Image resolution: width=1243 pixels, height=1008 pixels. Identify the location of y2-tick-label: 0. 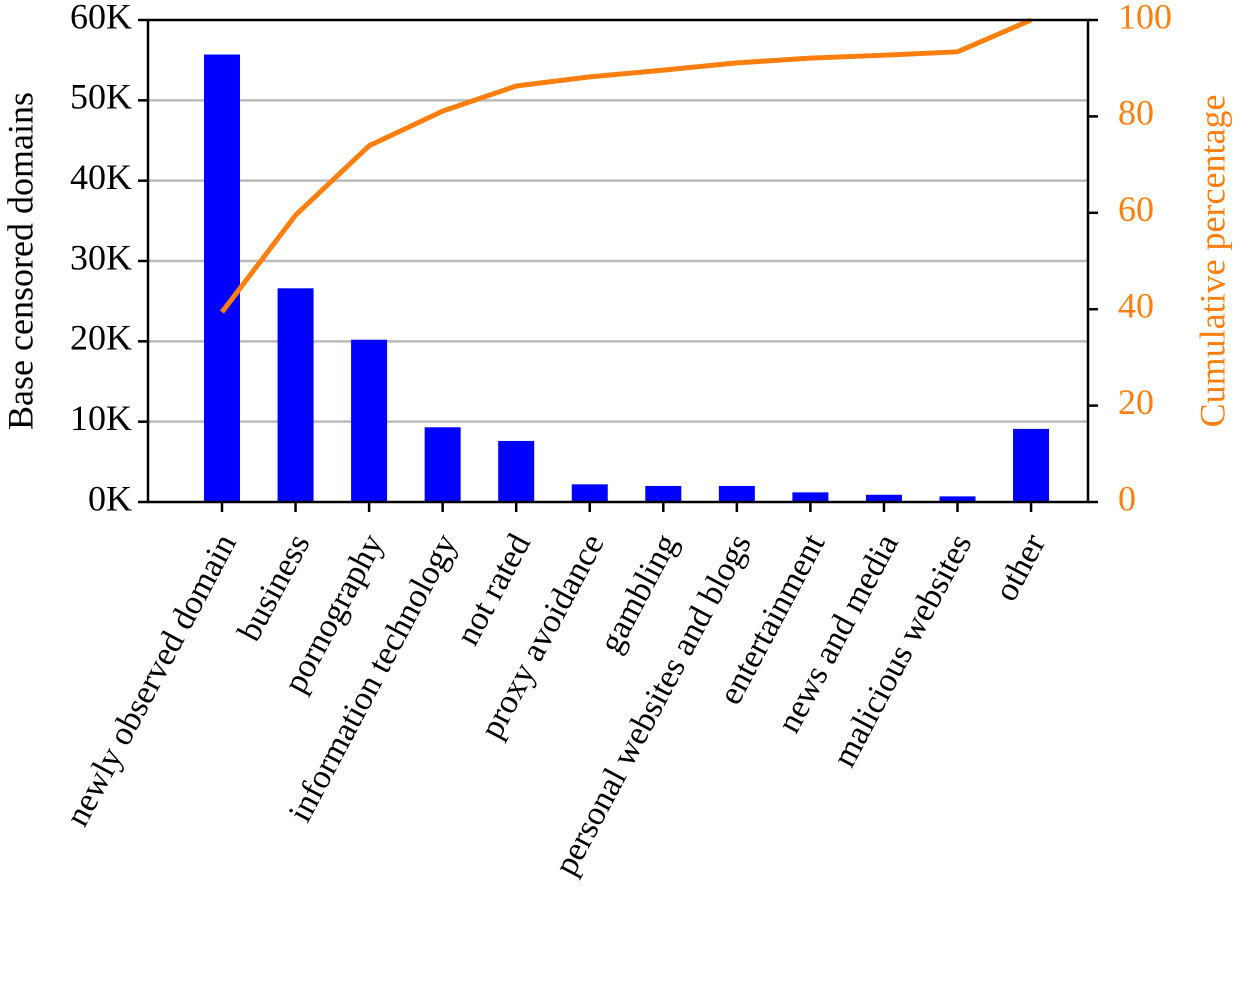
(1127, 498).